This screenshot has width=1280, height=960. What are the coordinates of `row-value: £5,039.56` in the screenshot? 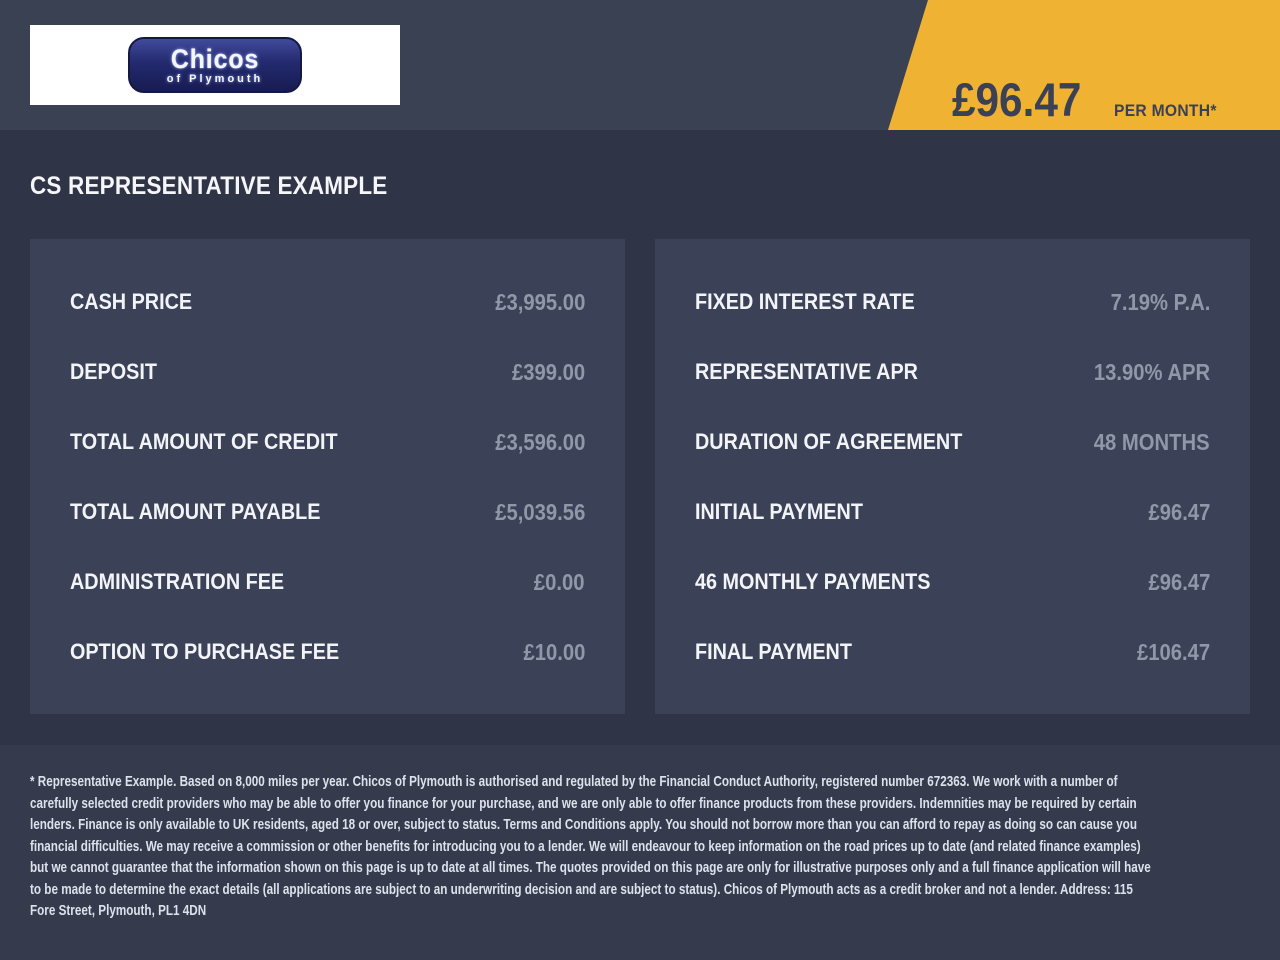 It's located at (539, 511).